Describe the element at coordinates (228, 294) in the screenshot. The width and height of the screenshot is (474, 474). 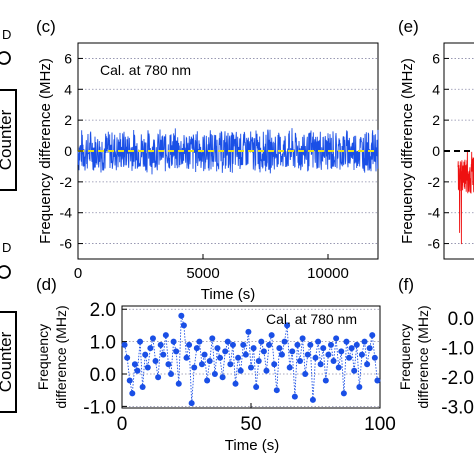
I see `xlabel-c: Time (s)` at that location.